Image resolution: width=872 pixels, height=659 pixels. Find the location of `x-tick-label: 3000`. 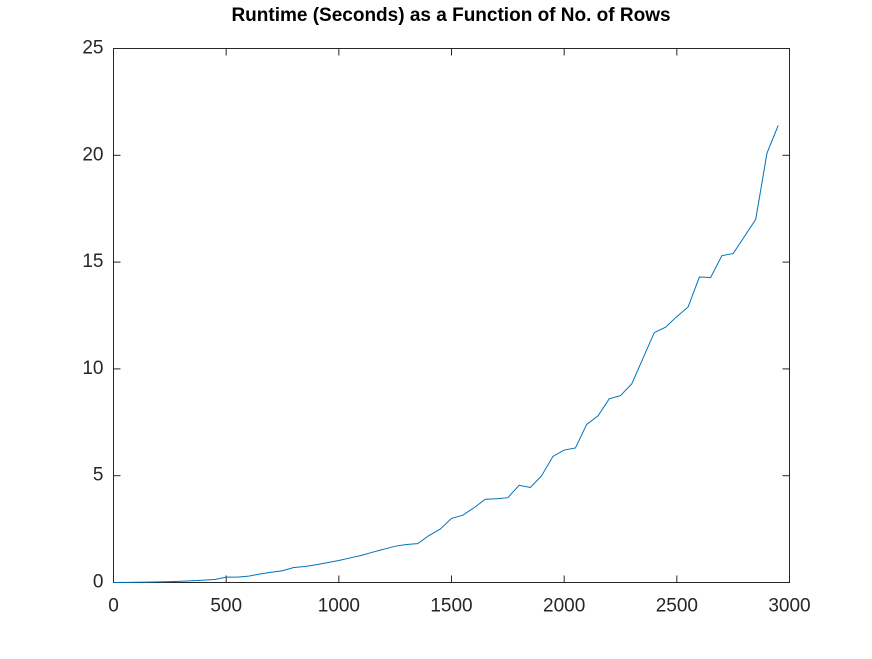

x-tick-label: 3000 is located at coordinates (789, 606).